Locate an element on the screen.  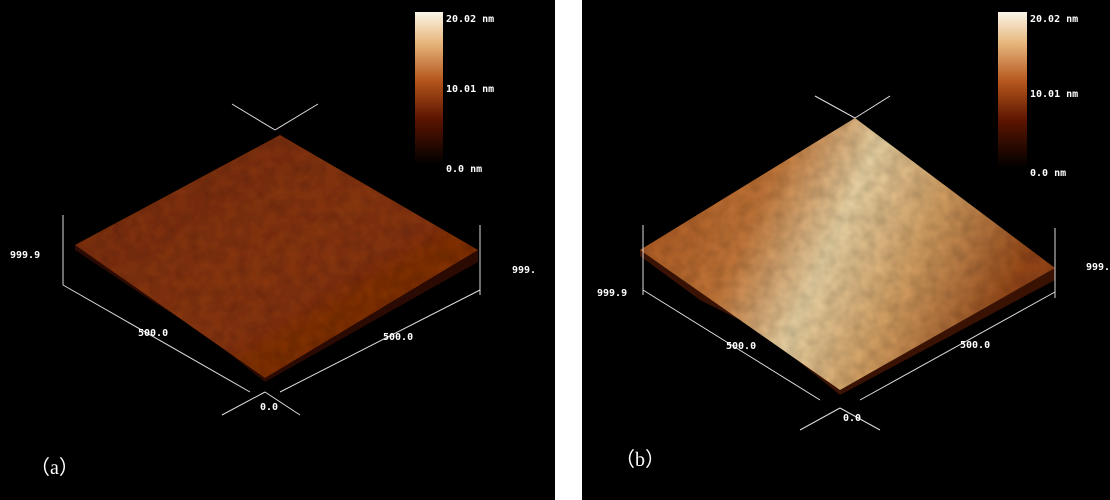
surface-side is located at coordinates (847, 322).